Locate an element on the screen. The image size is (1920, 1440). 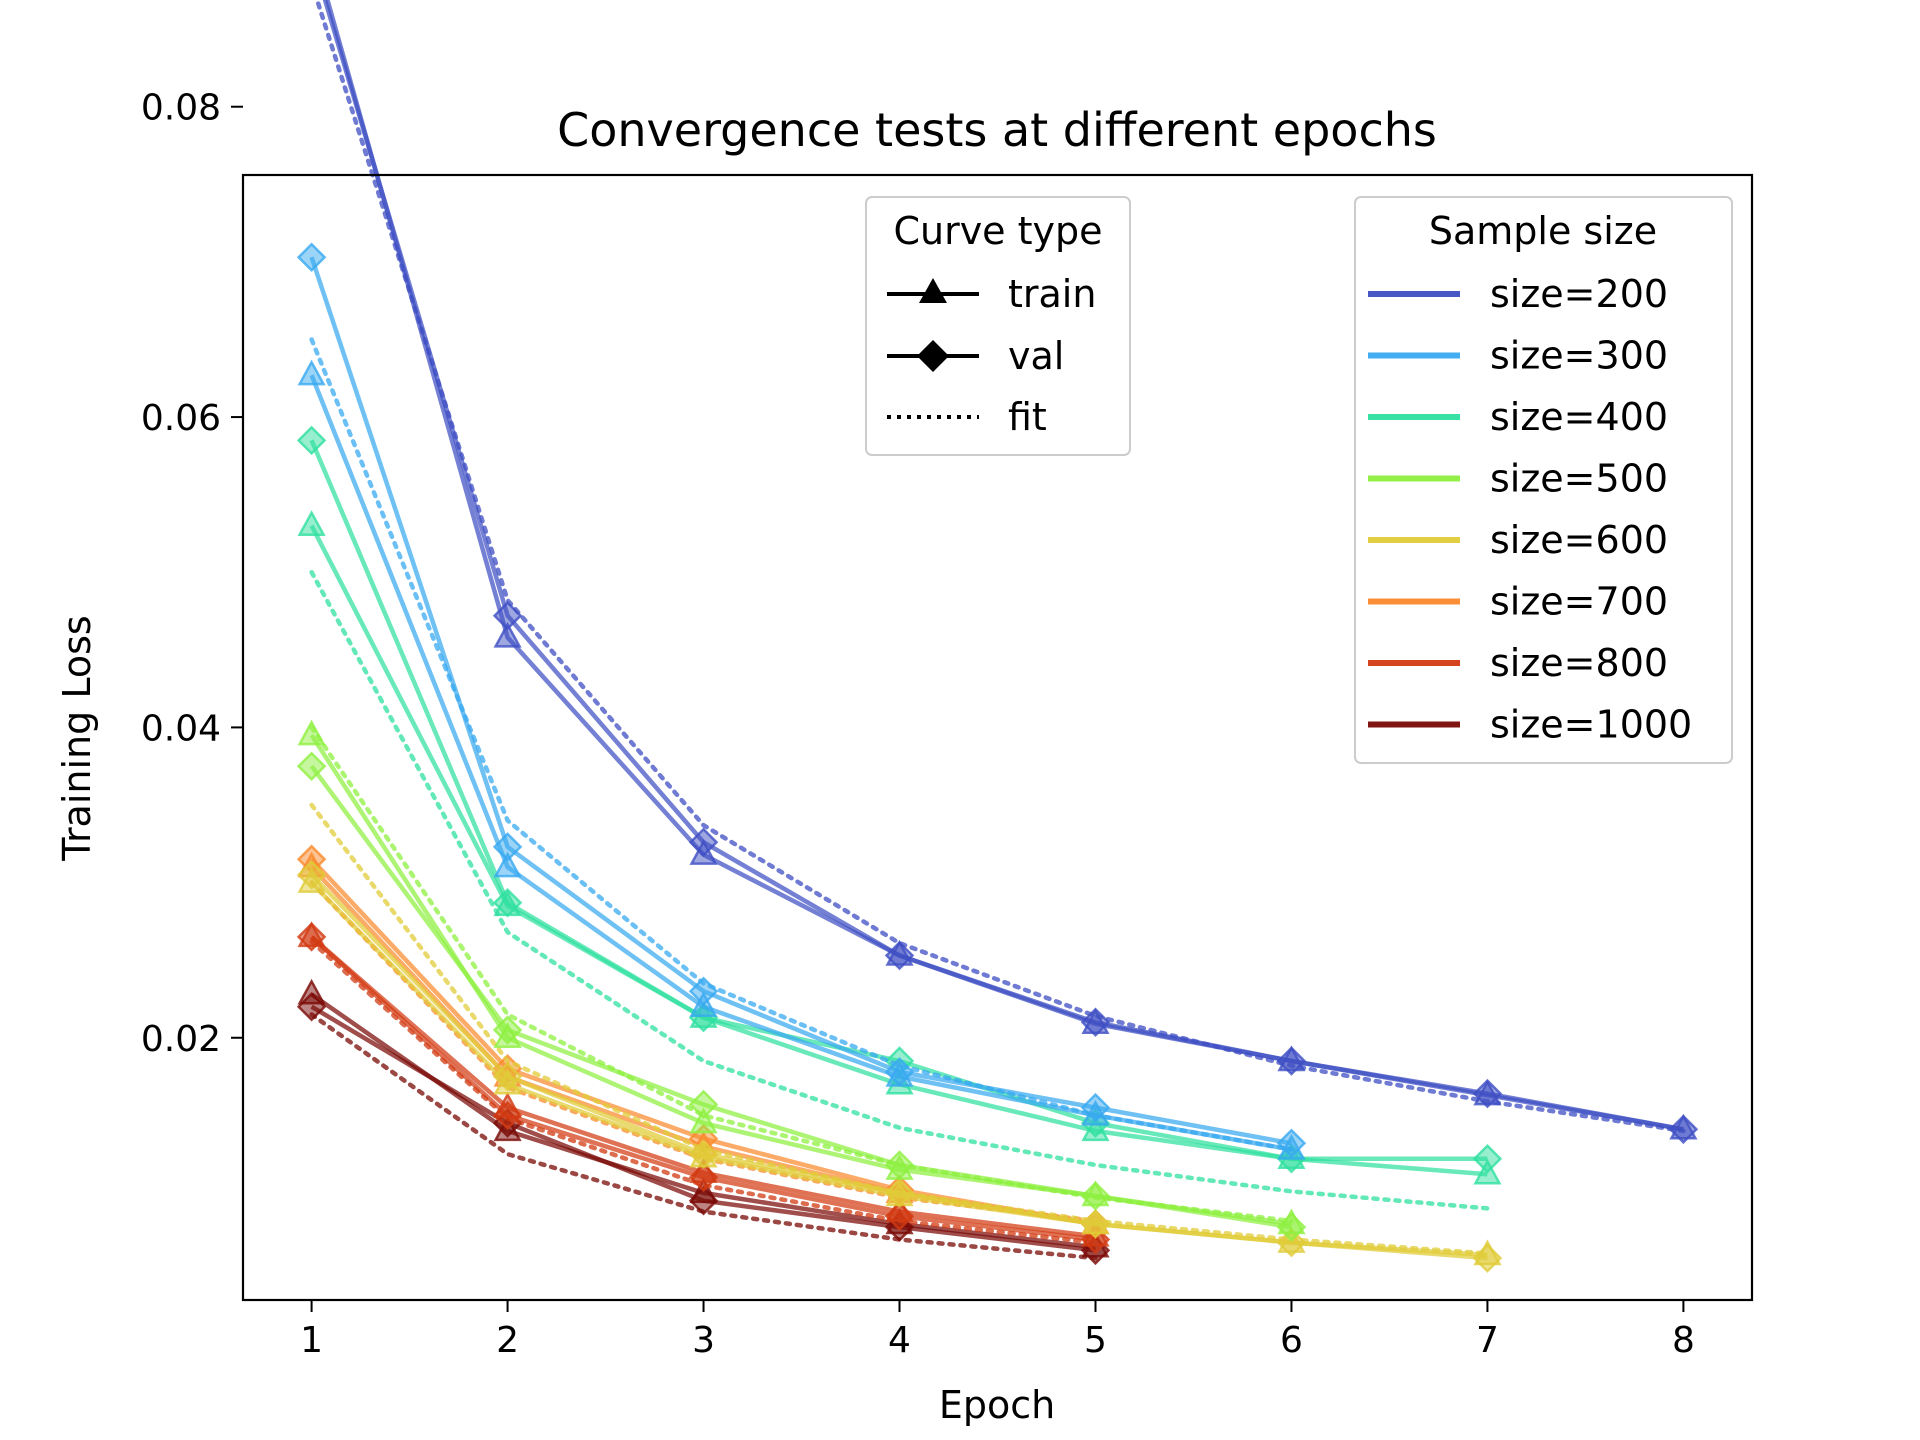
y-tick-label: 0.04 is located at coordinates (181, 728).